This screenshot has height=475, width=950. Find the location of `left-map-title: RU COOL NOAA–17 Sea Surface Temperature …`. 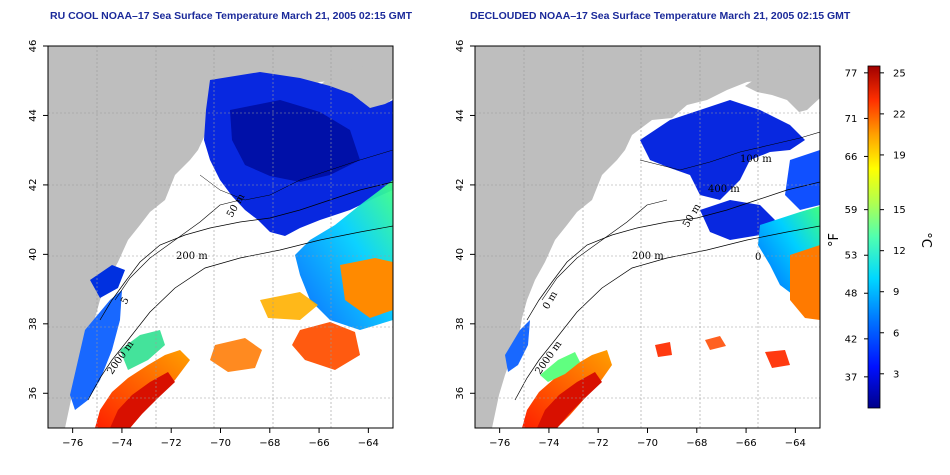

left-map-title: RU COOL NOAA–17 Sea Surface Temperature … is located at coordinates (231, 16).